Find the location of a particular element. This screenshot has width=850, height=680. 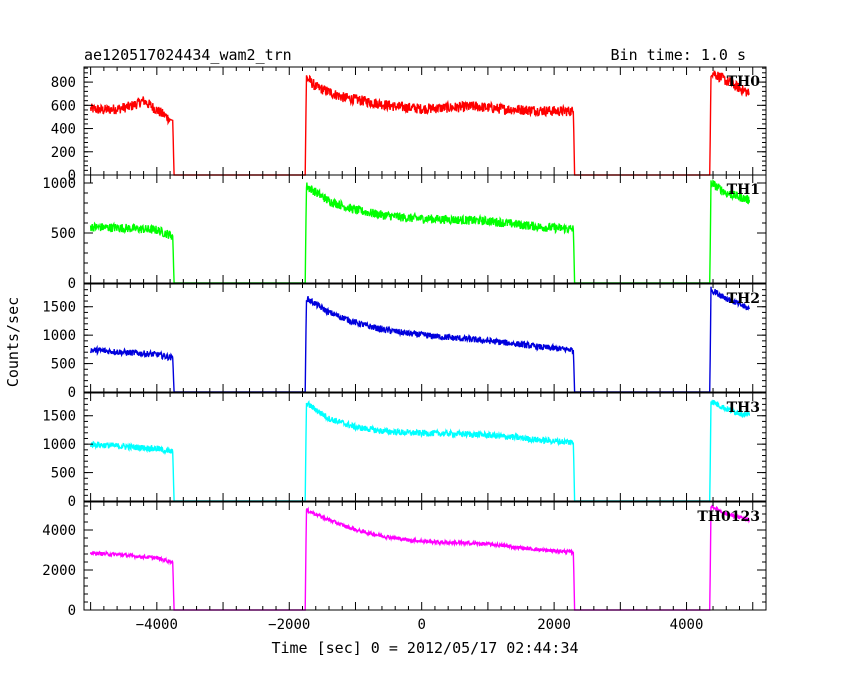

series-line-th1 is located at coordinates (420, 231).